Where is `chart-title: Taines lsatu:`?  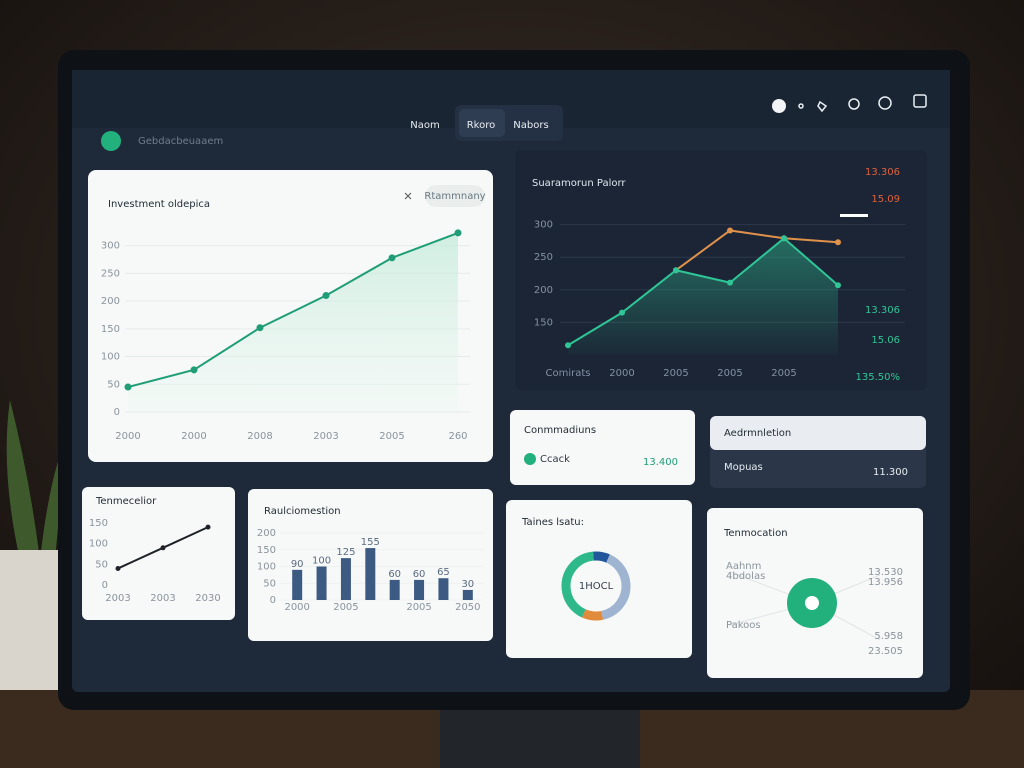 chart-title: Taines lsatu: is located at coordinates (552, 522).